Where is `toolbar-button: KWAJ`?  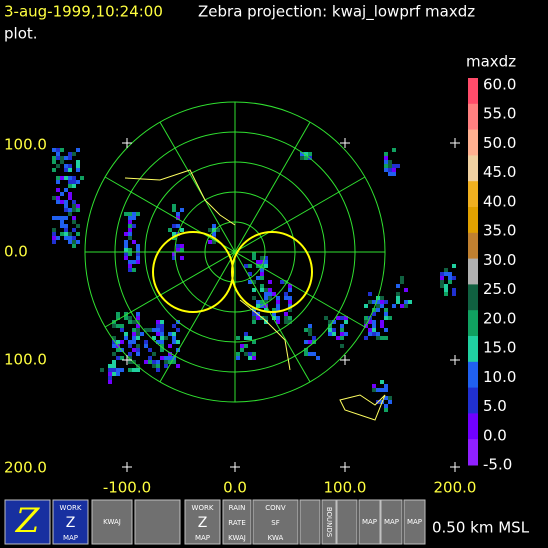
toolbar-button: KWAJ is located at coordinates (112, 522).